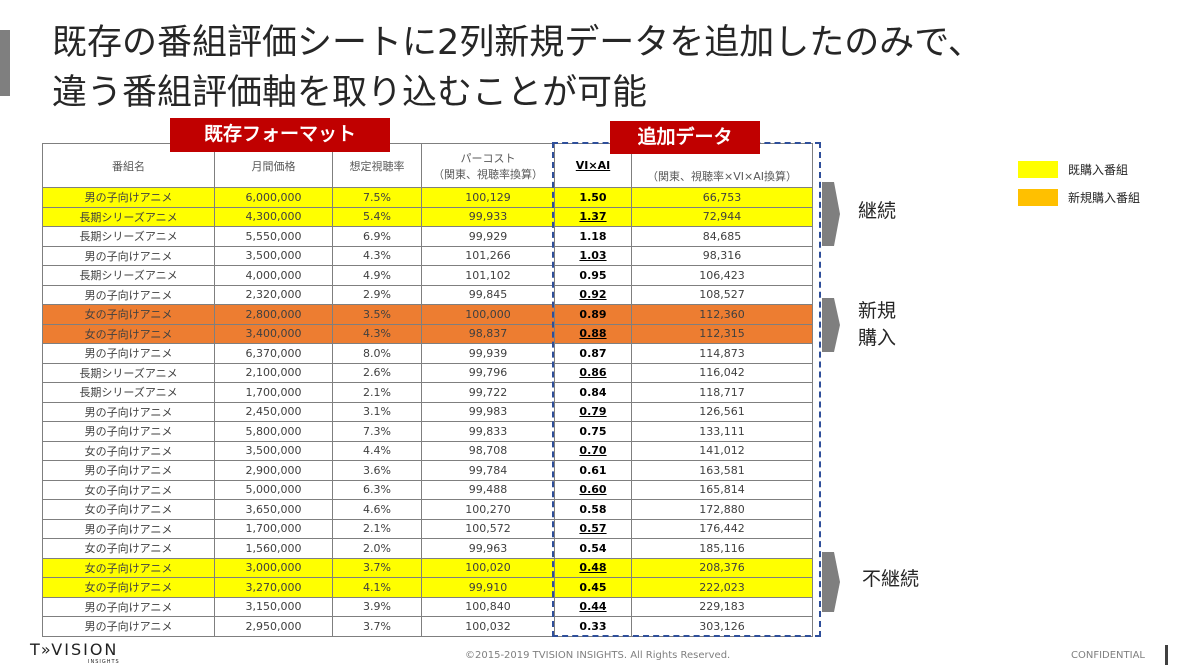 The image size is (1200, 671). Describe the element at coordinates (427, 470) in the screenshot. I see `row: 男の子向けアニメ 2,900,000 3.6% 99,784 0.61 163,581` at that location.